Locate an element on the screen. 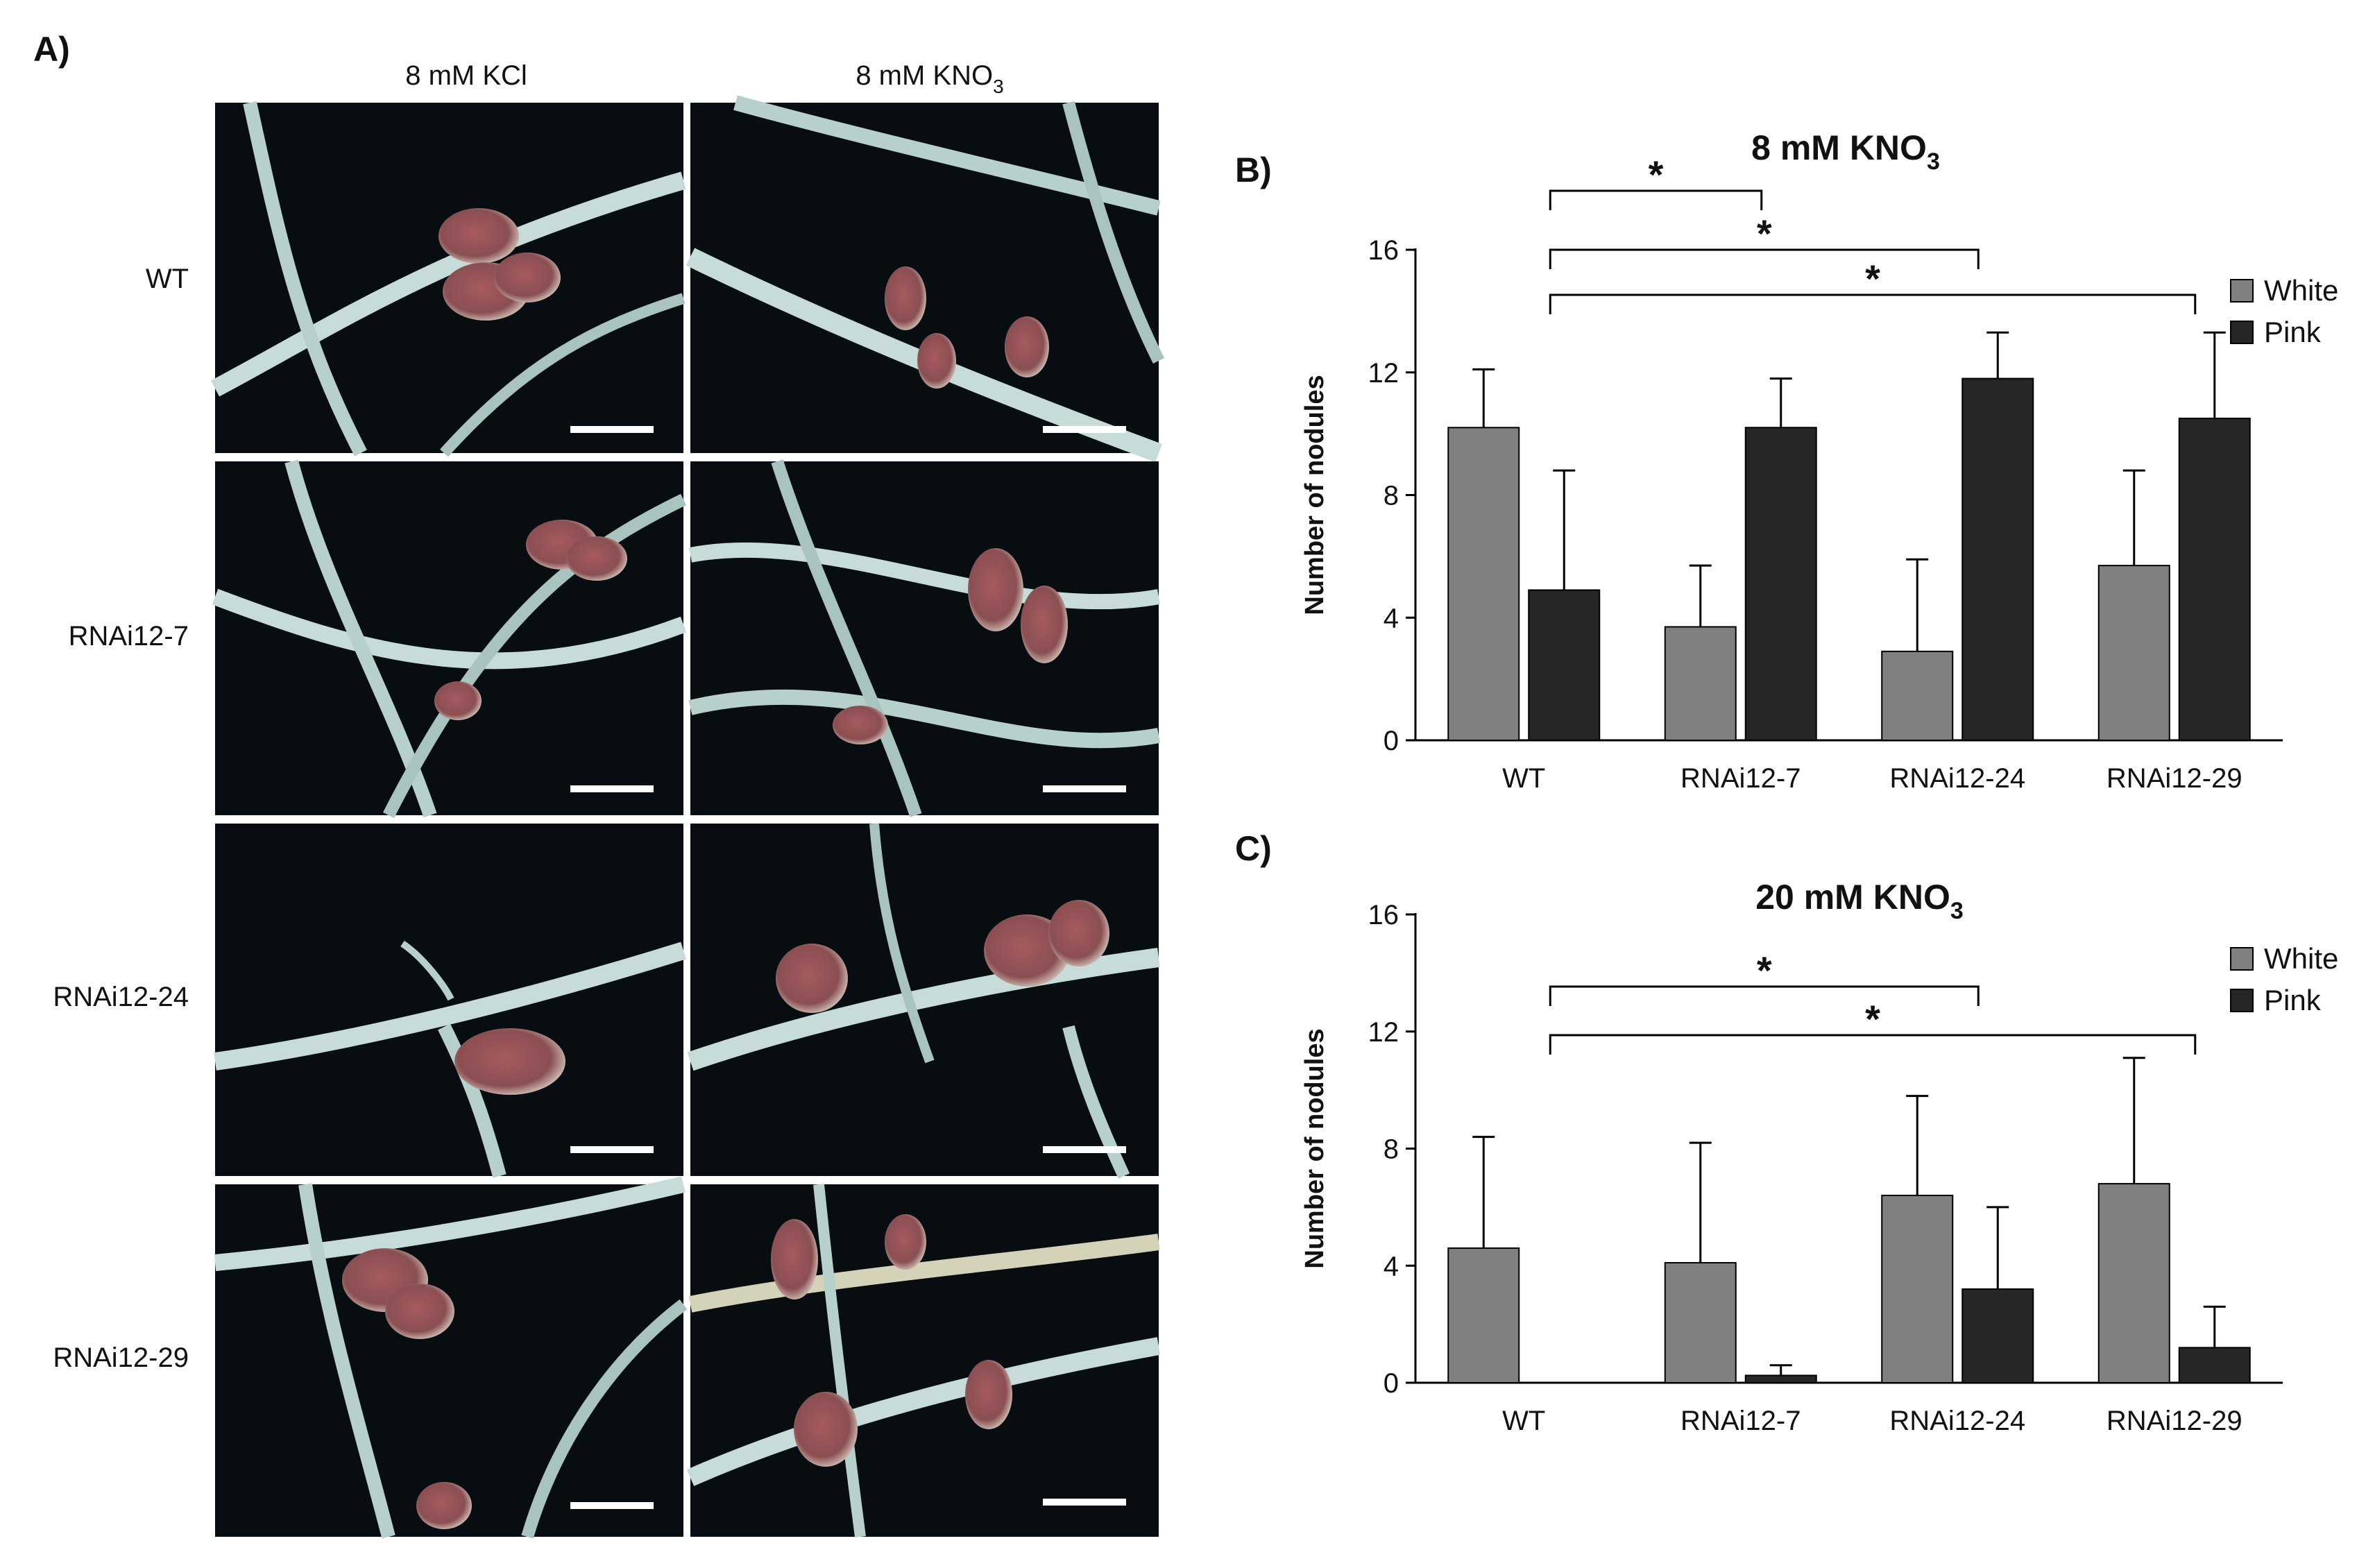 Image resolution: width=2366 pixels, height=1568 pixels. photo-rnai12-24-kcl is located at coordinates (450, 1001).